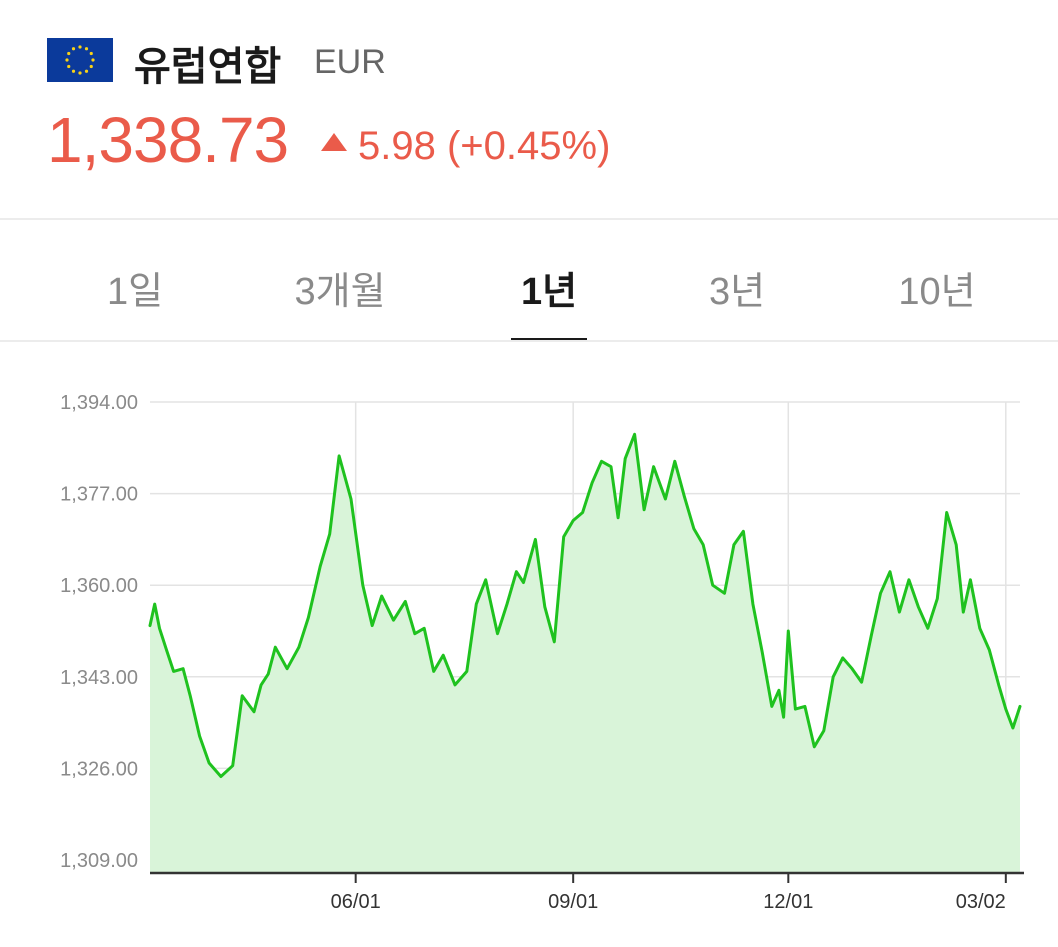 The height and width of the screenshot is (947, 1058). I want to click on change-value: 5.98 (+0.45%), so click(484, 146).